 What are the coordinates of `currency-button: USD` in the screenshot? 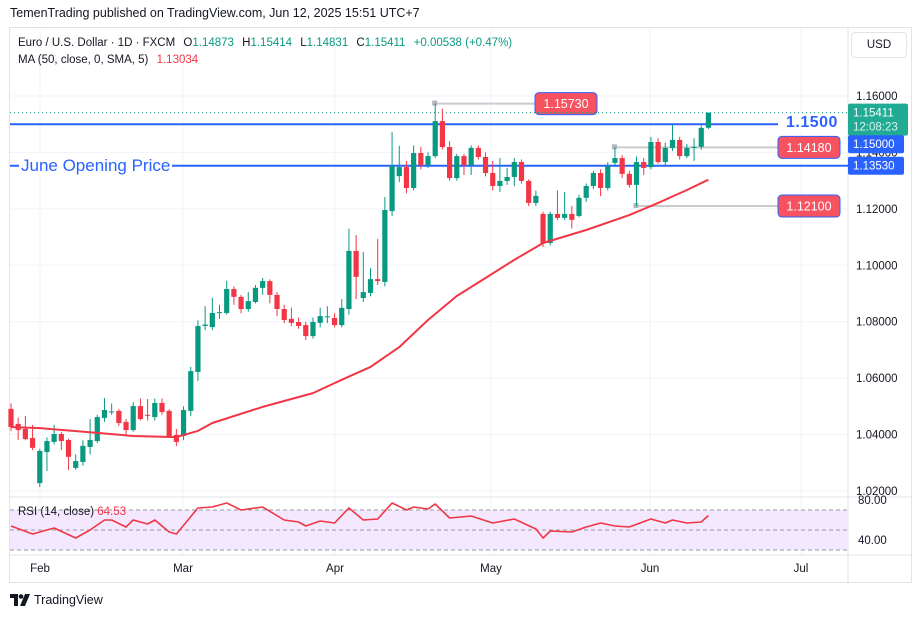 It's located at (879, 45).